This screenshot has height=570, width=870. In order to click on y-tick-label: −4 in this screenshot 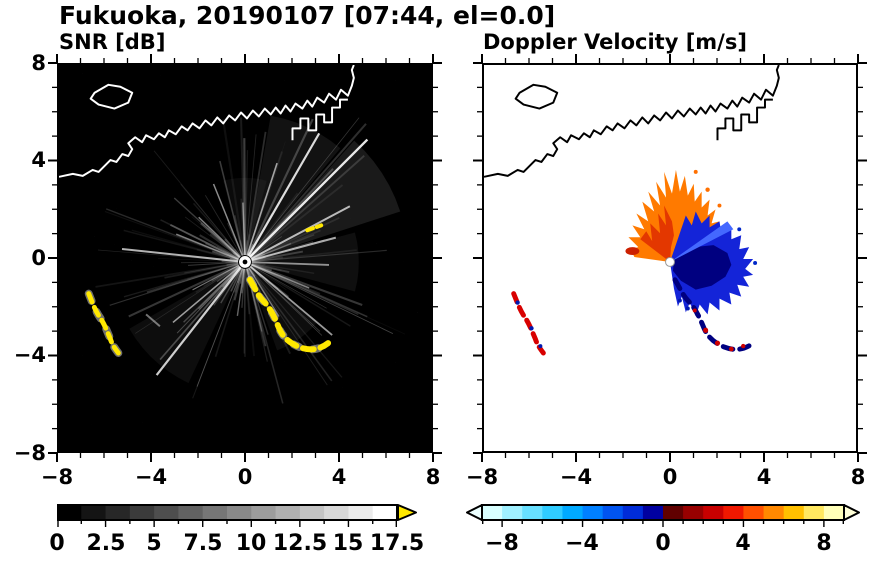, I will do `click(29, 355)`.